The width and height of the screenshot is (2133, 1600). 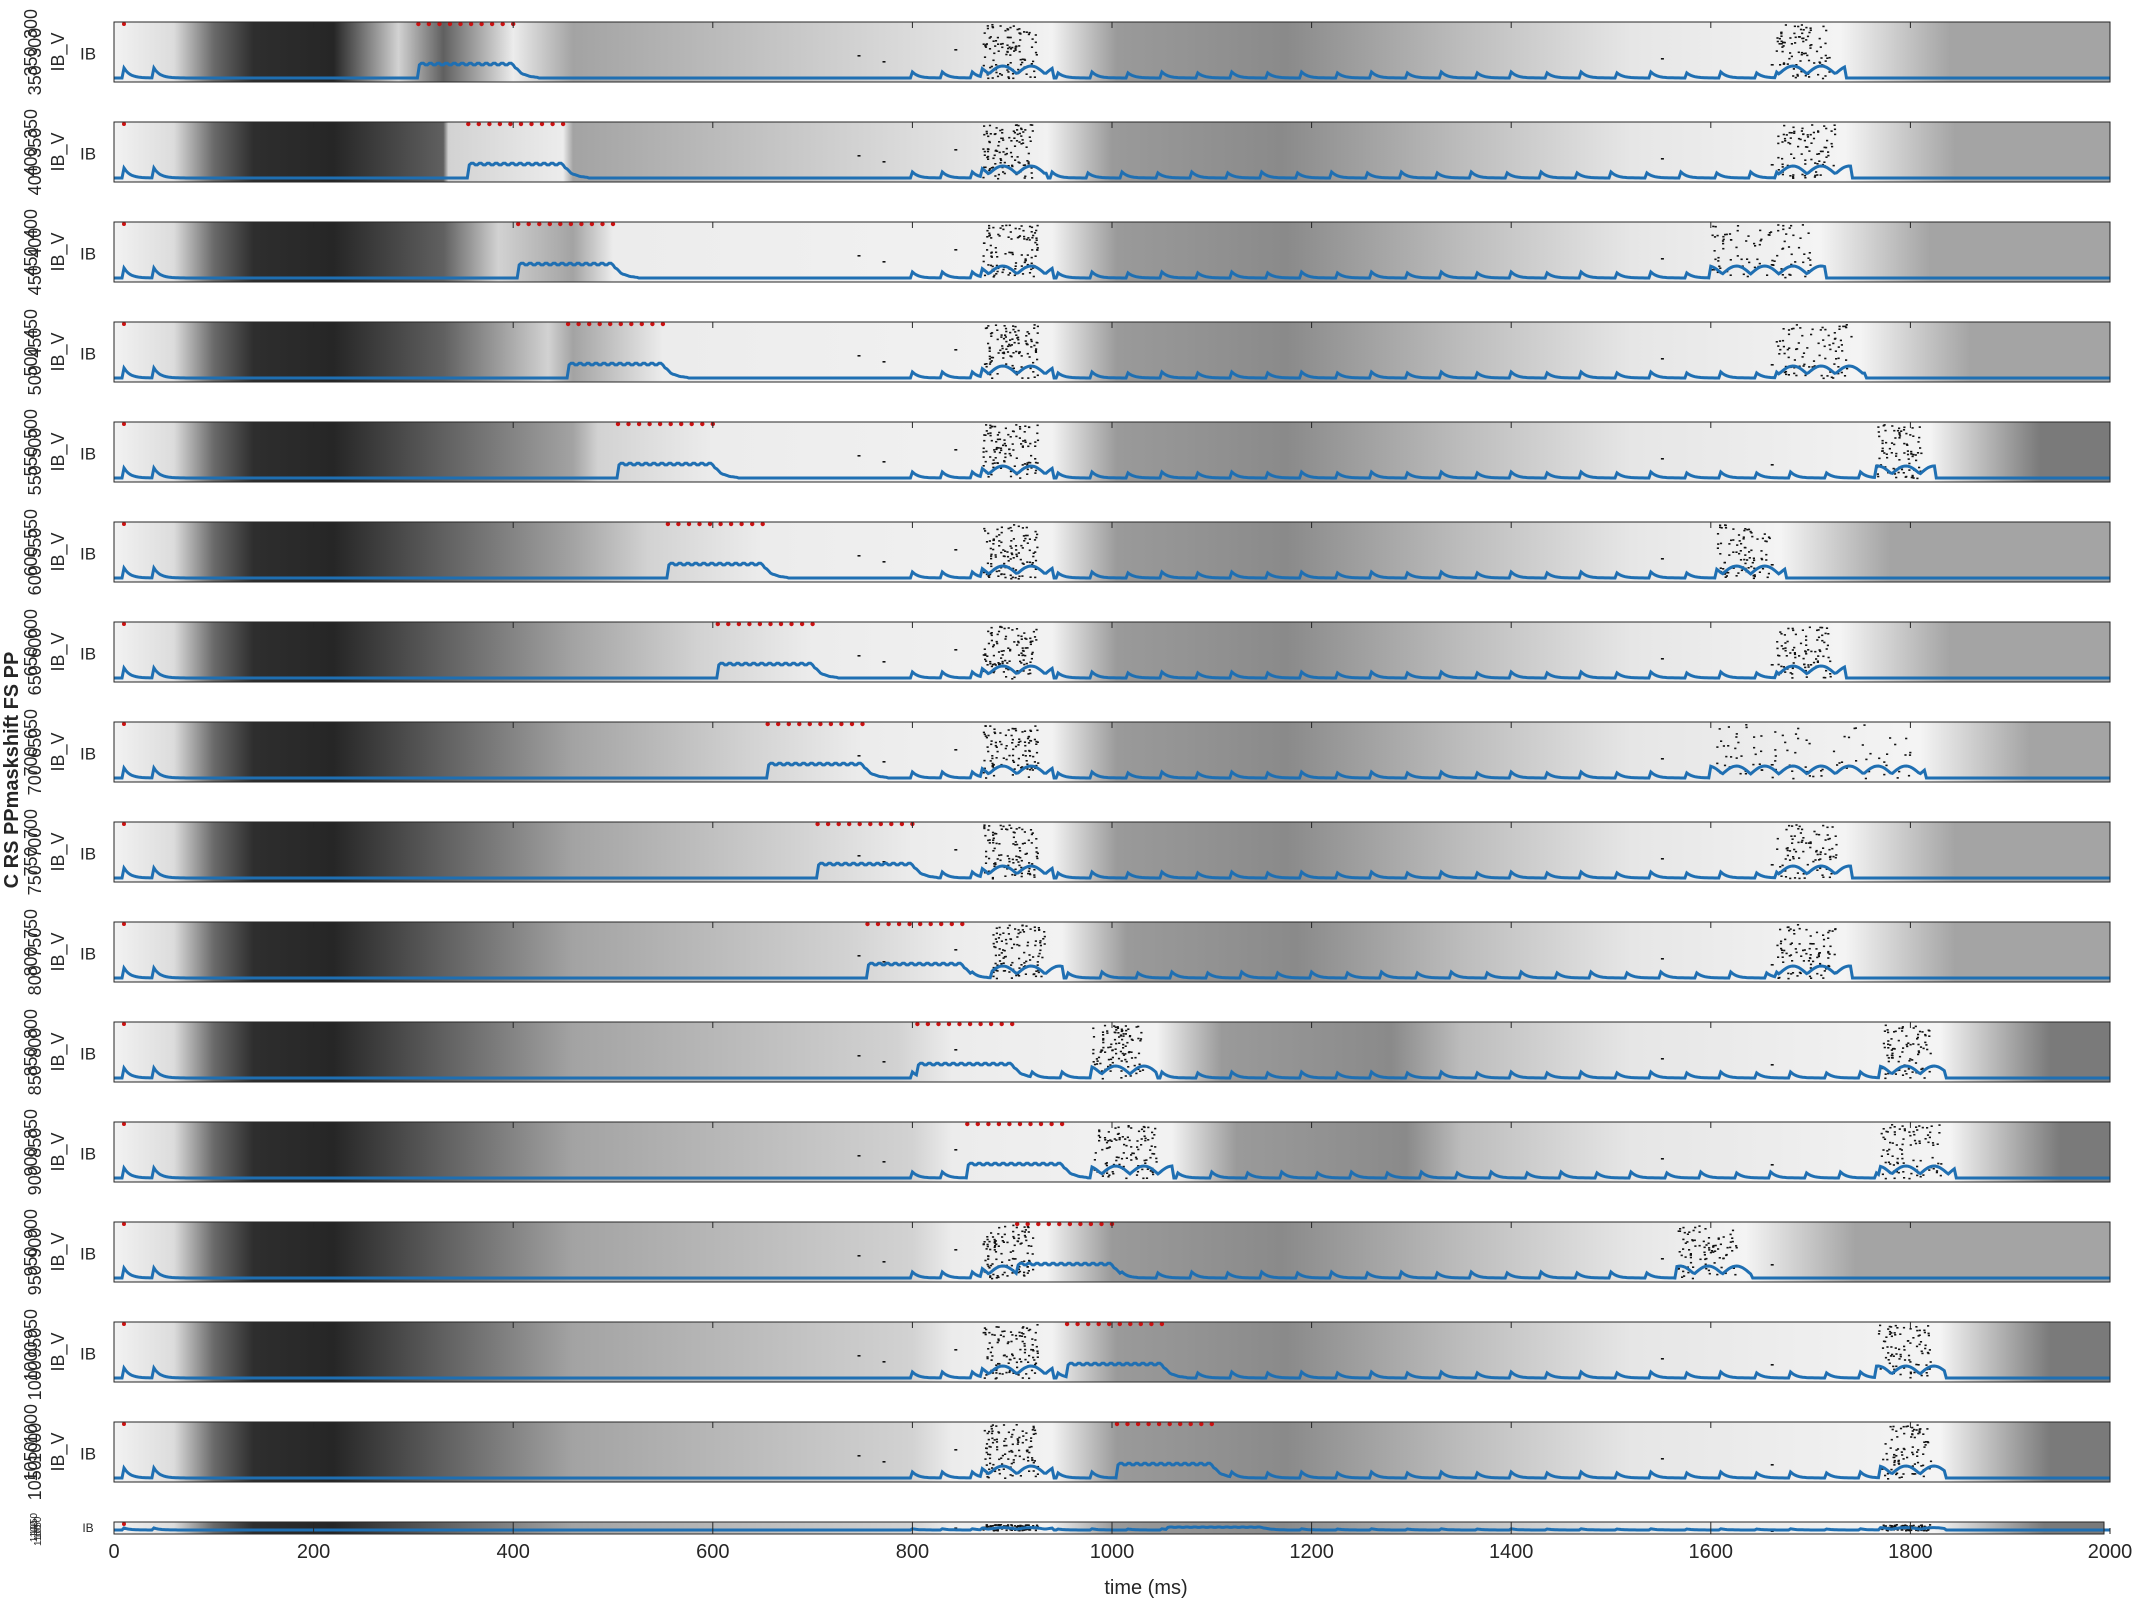 What do you see at coordinates (35, 780) in the screenshot?
I see `shift-tick-label: 700` at bounding box center [35, 780].